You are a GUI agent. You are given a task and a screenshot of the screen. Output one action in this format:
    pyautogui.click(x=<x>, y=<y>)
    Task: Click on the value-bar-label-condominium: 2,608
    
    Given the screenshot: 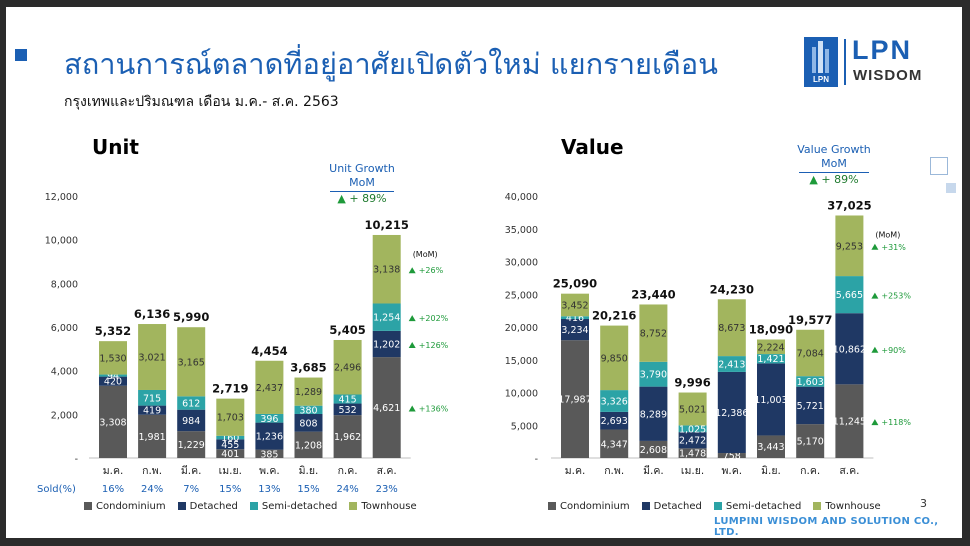 What is the action you would take?
    pyautogui.click(x=653, y=450)
    